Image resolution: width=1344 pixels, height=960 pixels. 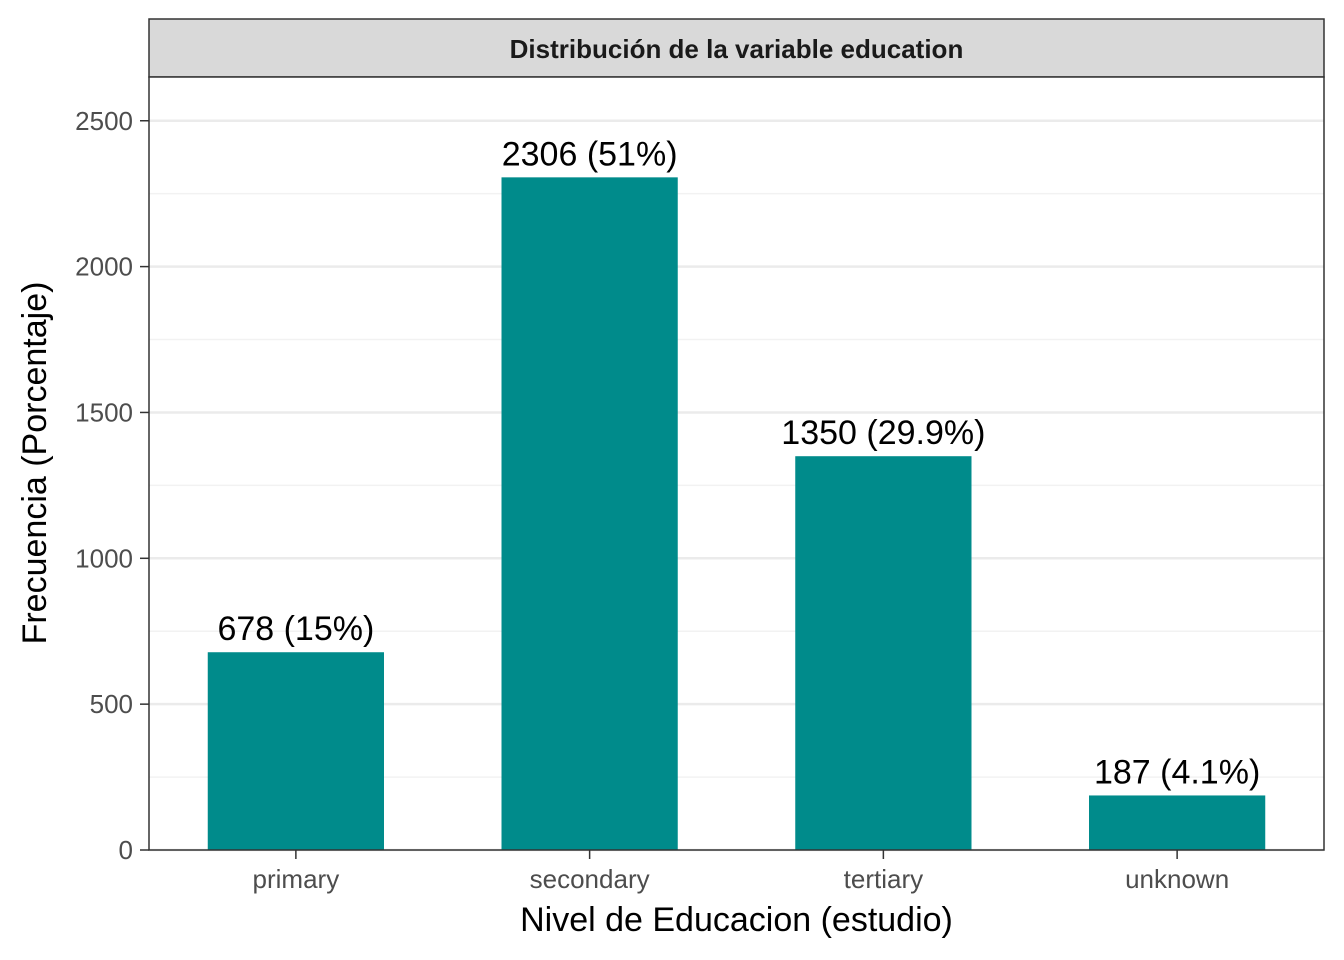 I want to click on y-tick-label: 2500, so click(x=104, y=121).